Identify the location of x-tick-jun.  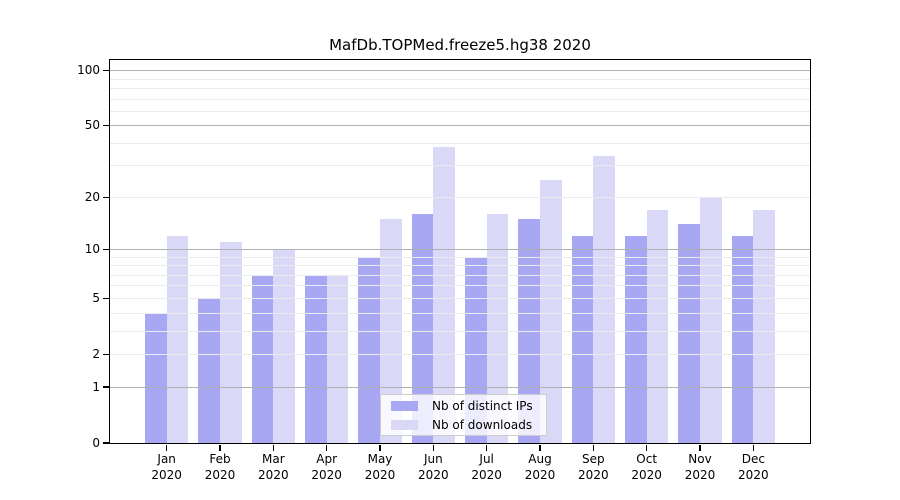
(433, 447).